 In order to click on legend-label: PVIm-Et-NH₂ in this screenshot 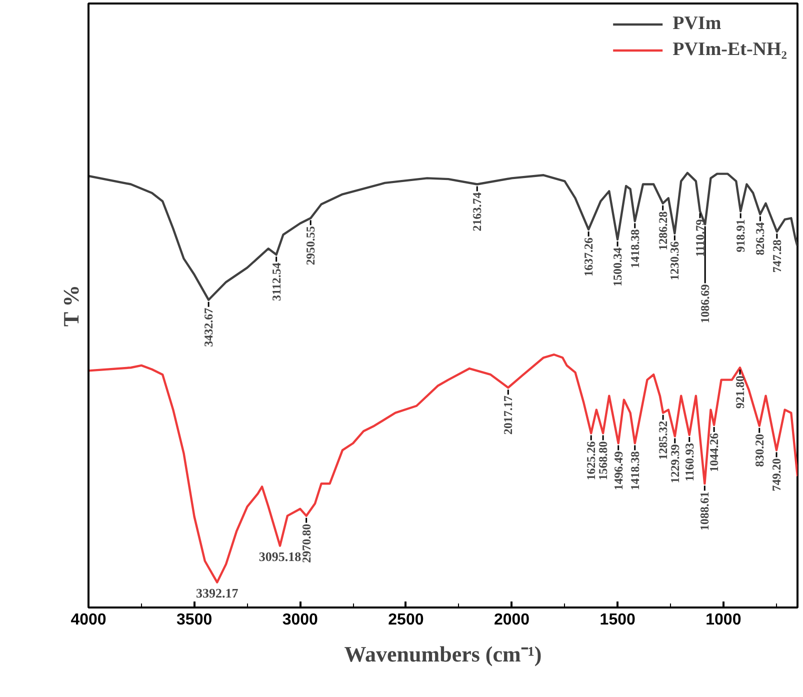, I will do `click(729, 50)`.